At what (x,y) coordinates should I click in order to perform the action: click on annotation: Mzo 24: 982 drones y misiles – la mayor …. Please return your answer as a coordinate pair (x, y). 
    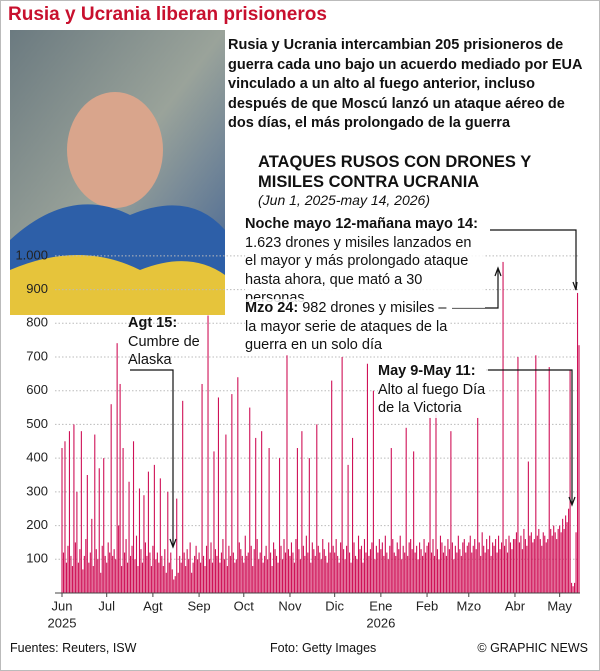
    Looking at the image, I should click on (347, 327).